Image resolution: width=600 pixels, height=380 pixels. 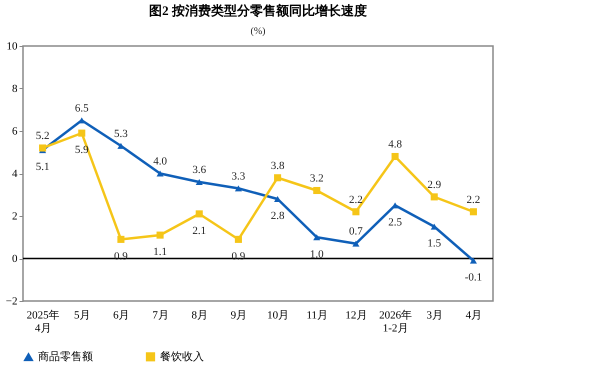 What do you see at coordinates (82, 316) in the screenshot?
I see `x-tick-label: 5月` at bounding box center [82, 316].